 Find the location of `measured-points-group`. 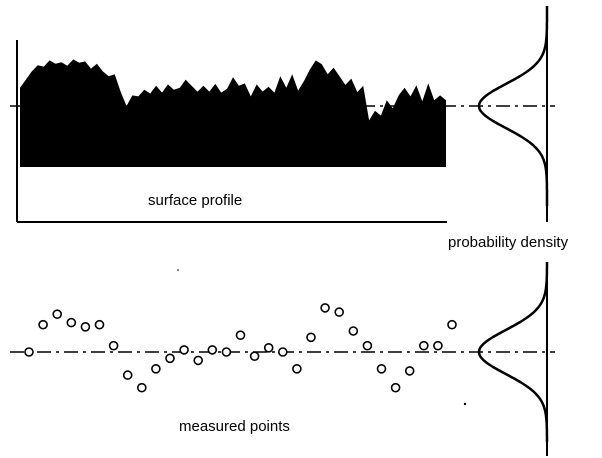

measured-points-group is located at coordinates (240, 348).